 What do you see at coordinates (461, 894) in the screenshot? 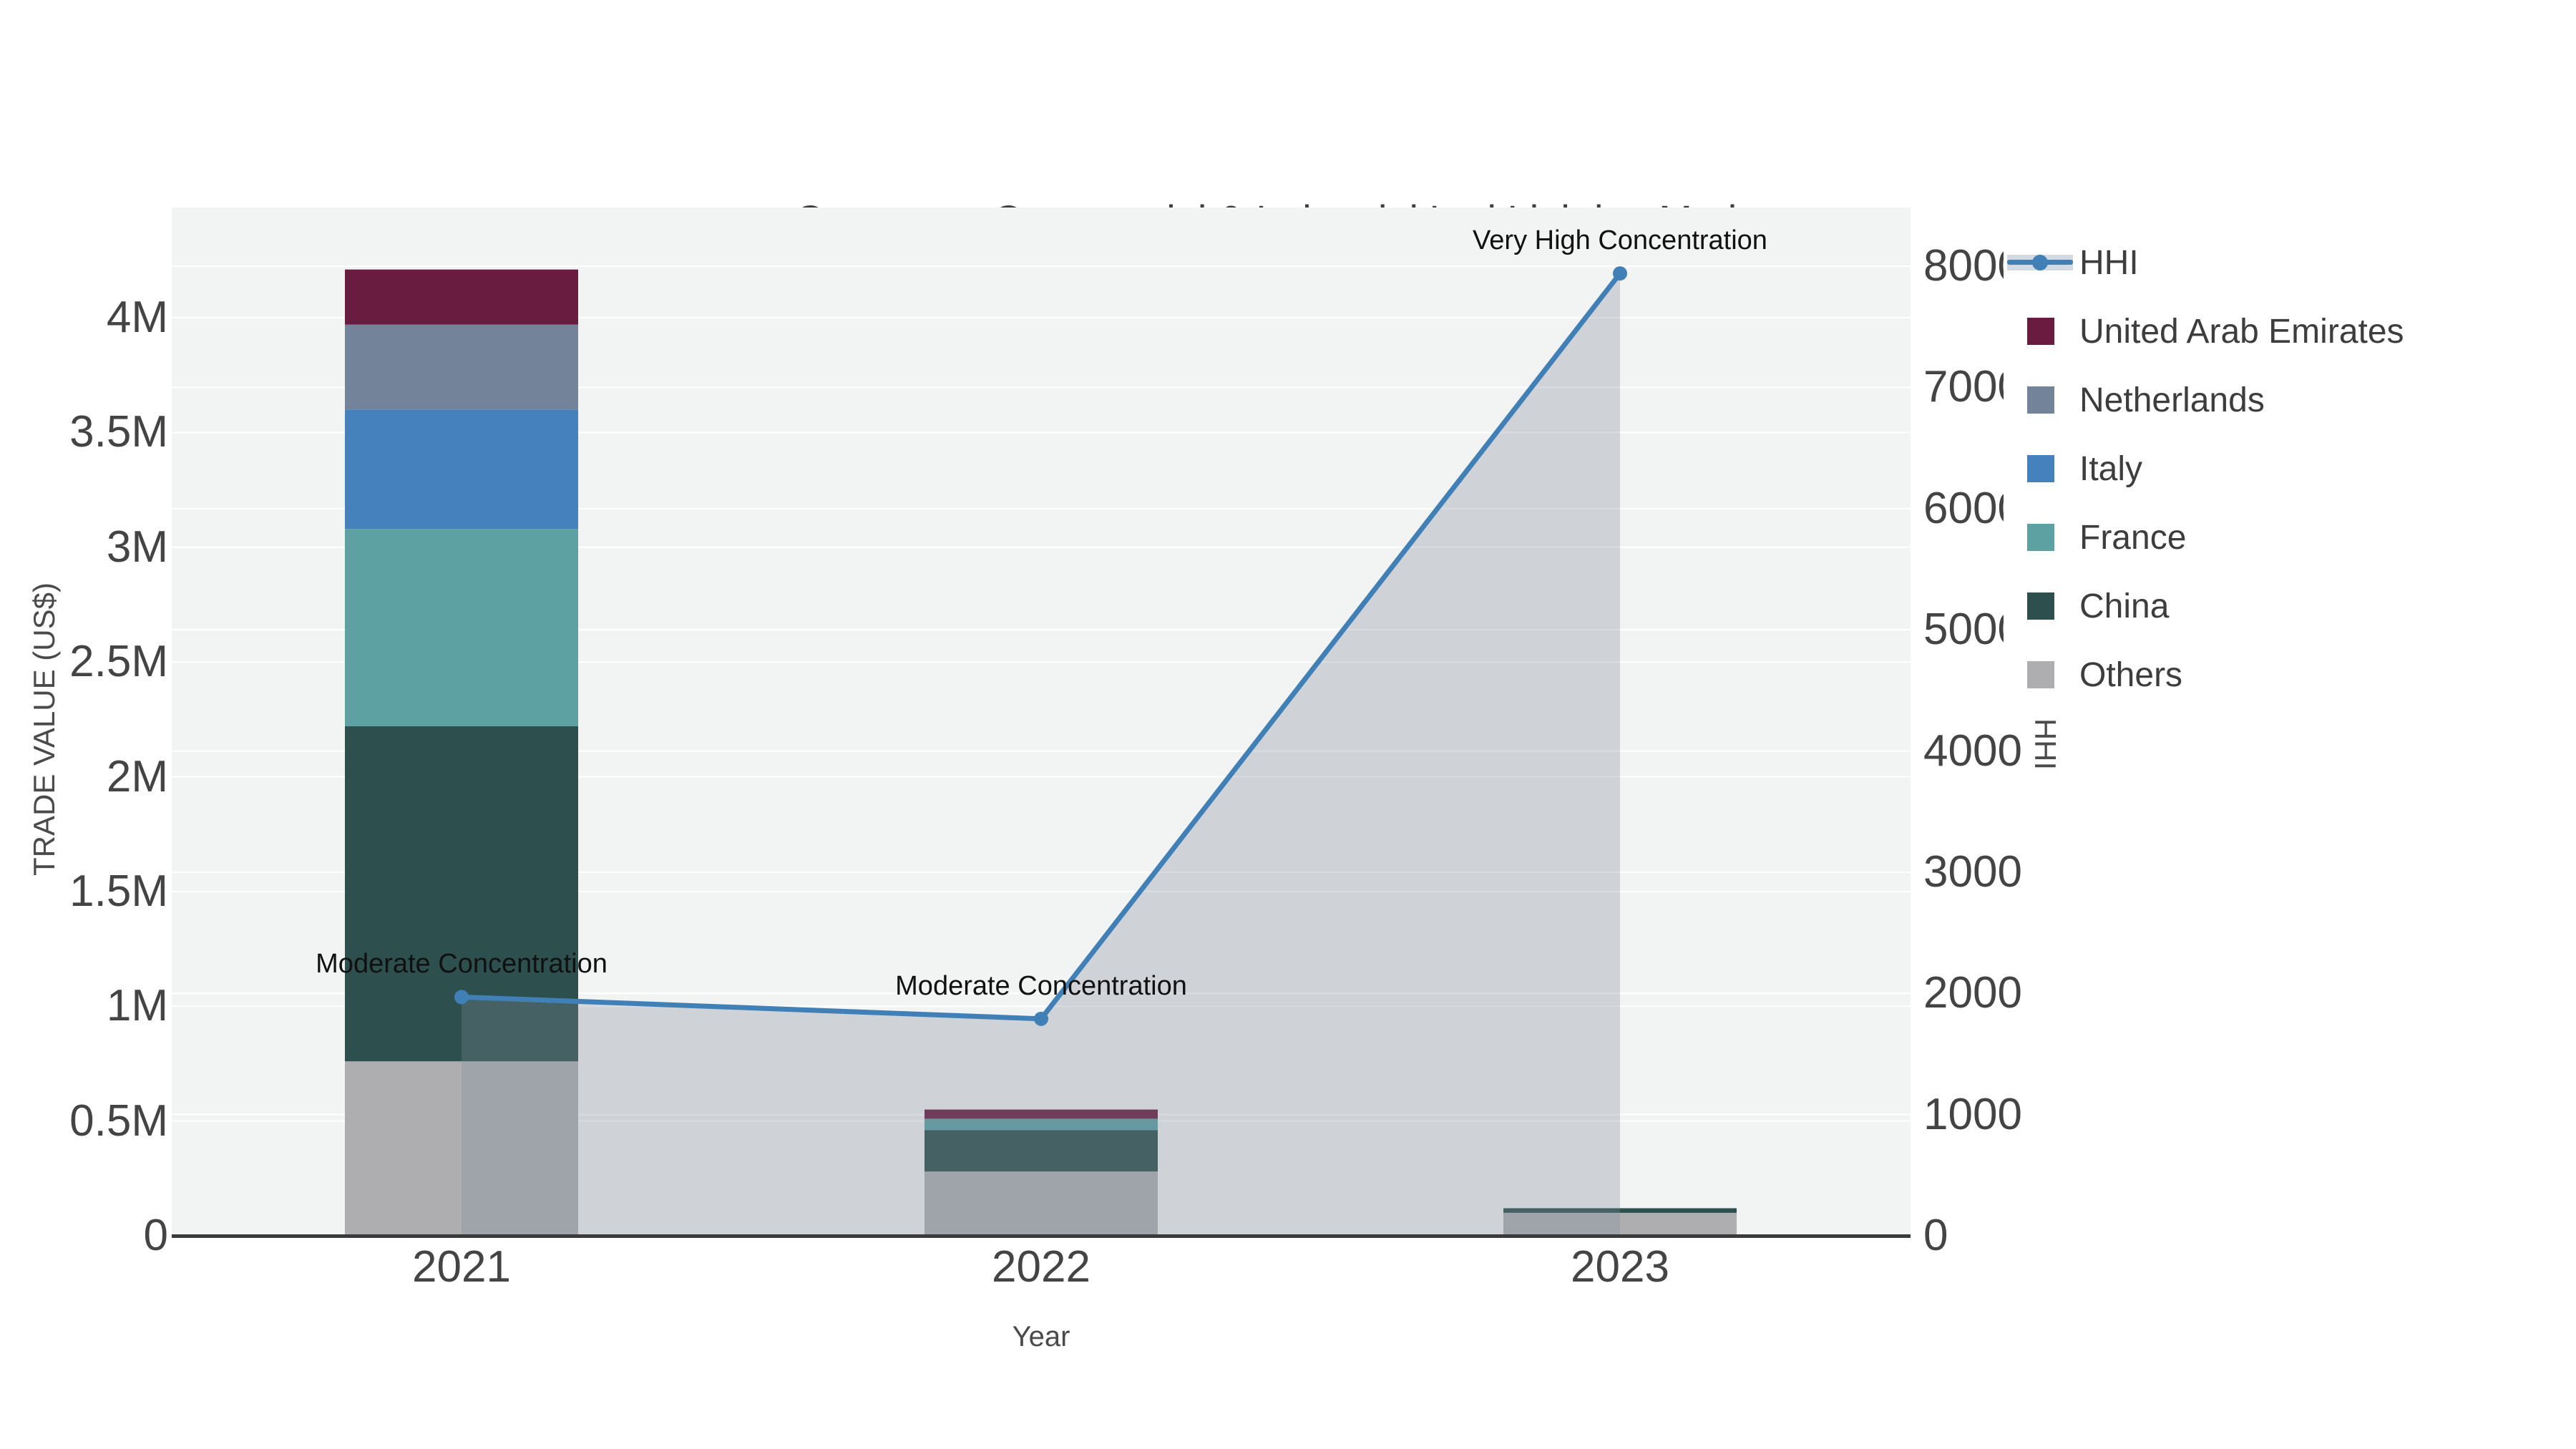
I see `bar-segment-china-2021` at bounding box center [461, 894].